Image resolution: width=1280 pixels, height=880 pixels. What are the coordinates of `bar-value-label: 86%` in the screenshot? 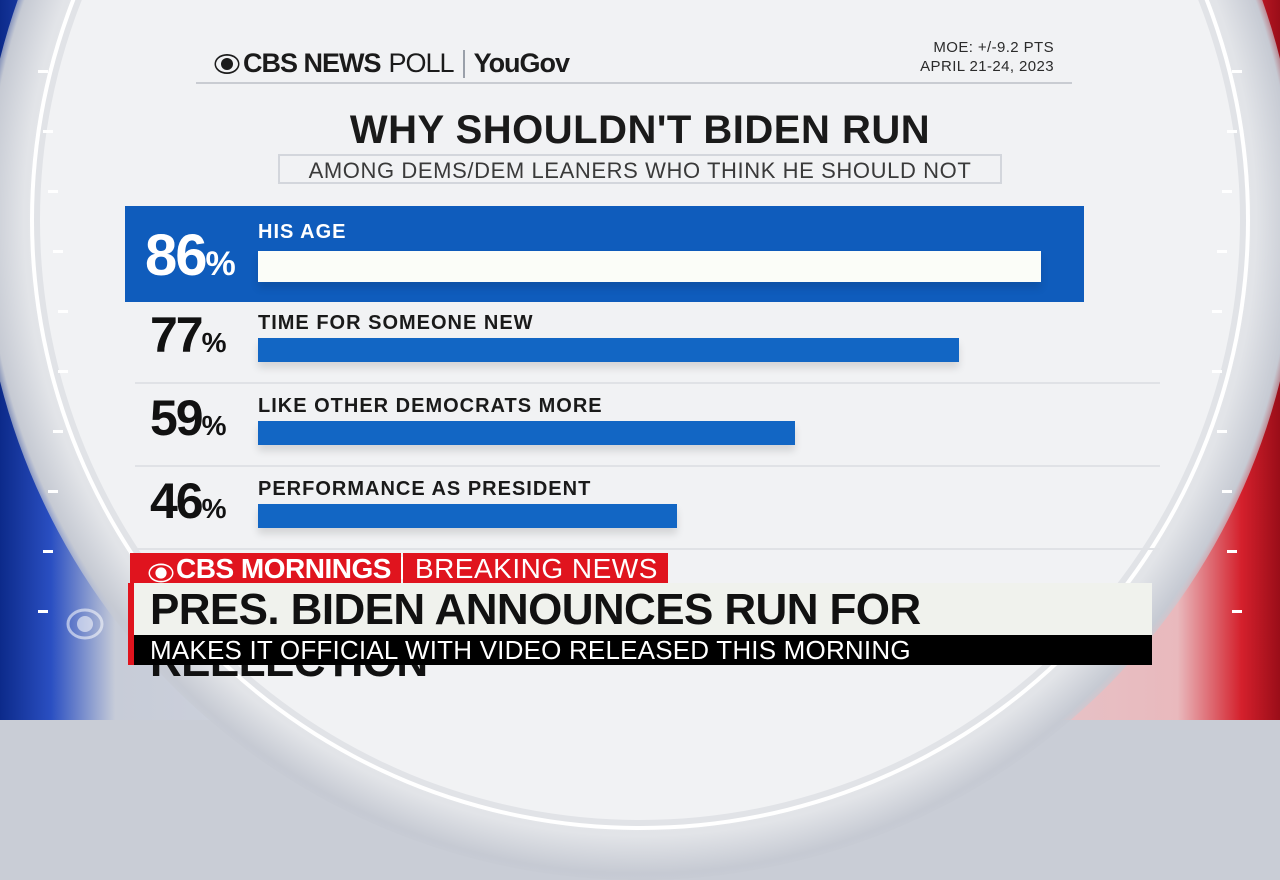 It's located at (190, 255).